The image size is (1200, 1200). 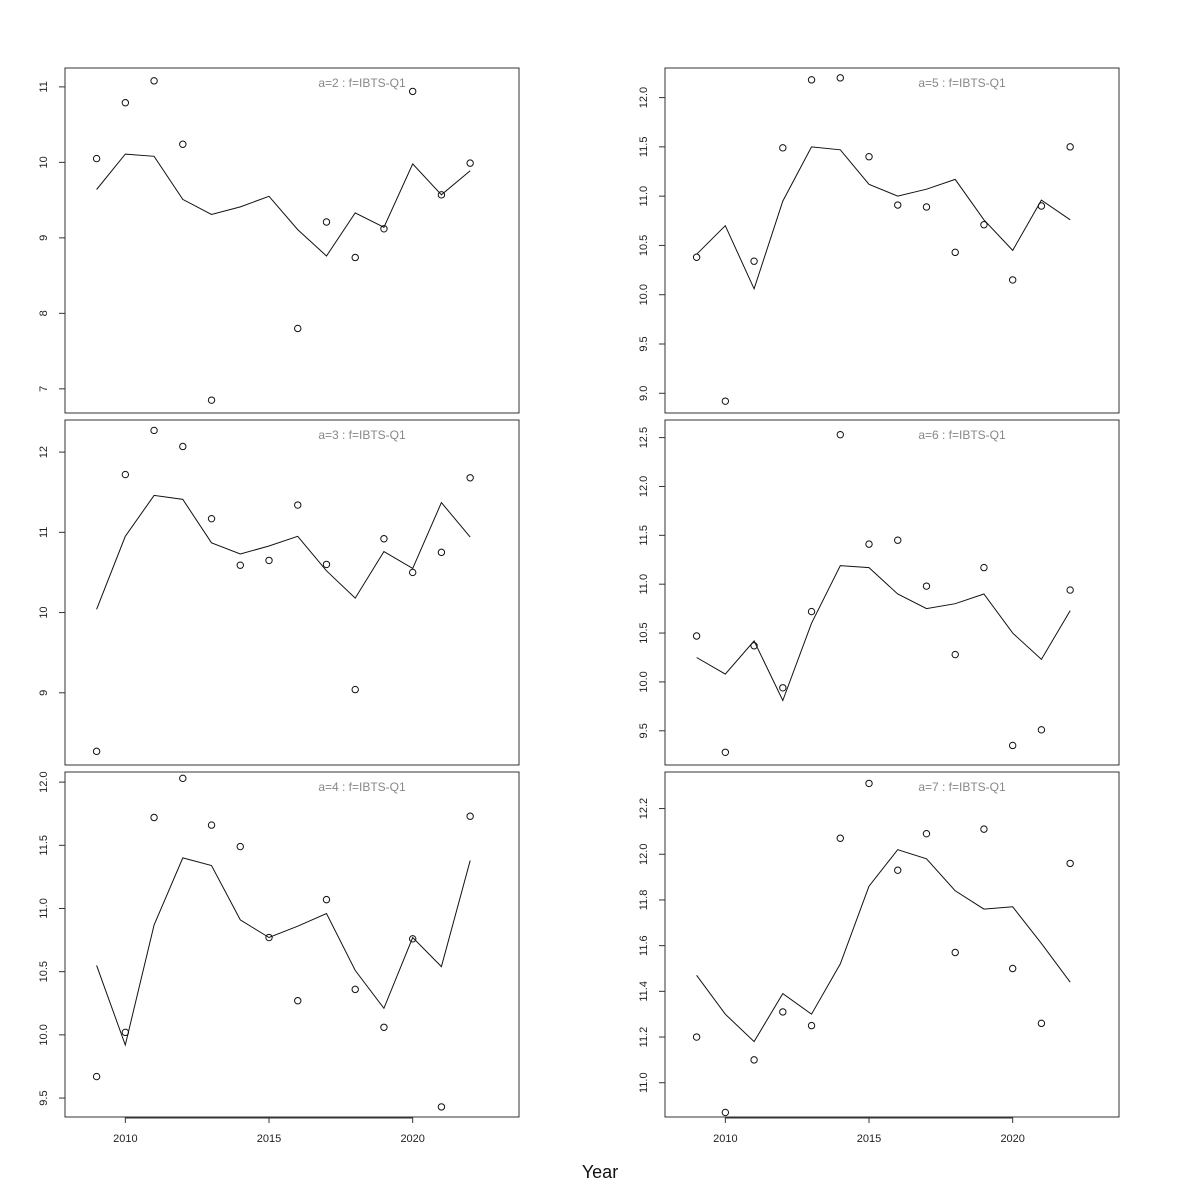 I want to click on x-tick-label: 2010, so click(x=725, y=1139).